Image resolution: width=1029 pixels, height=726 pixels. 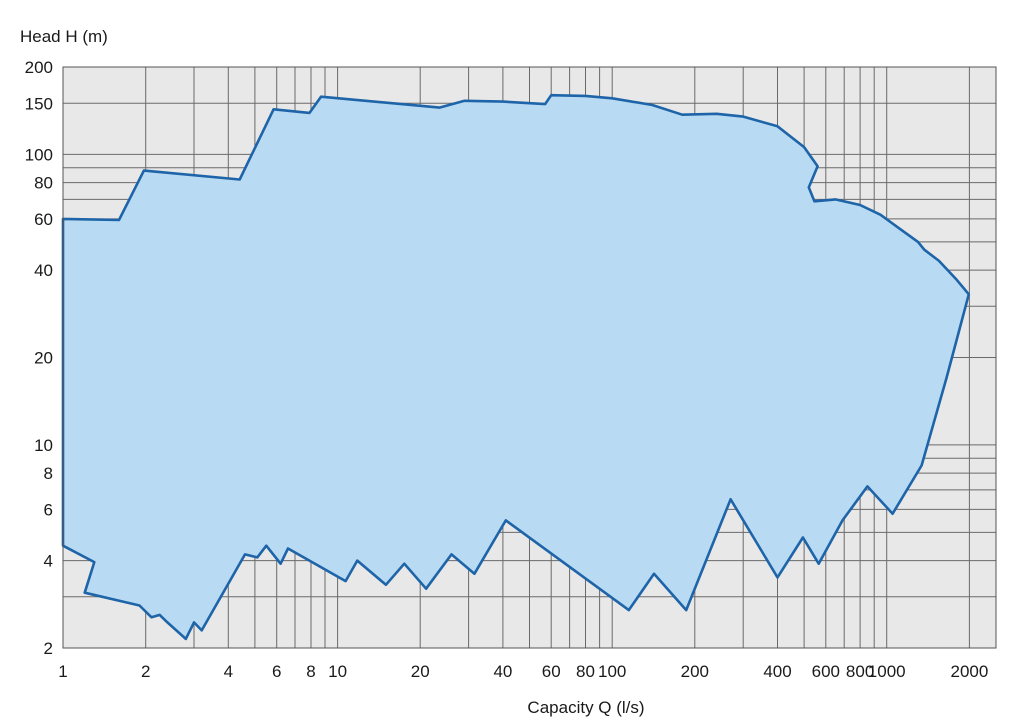 I want to click on y-tick-label: 100, so click(x=39, y=154).